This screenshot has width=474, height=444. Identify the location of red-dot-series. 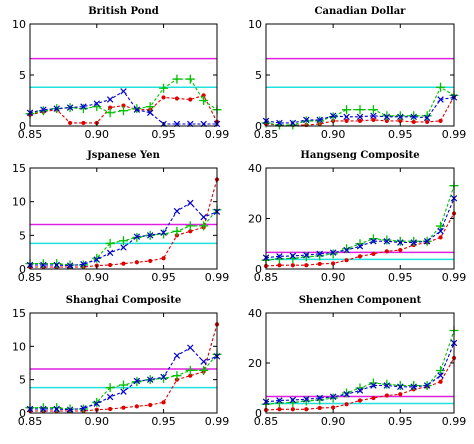
(360, 240).